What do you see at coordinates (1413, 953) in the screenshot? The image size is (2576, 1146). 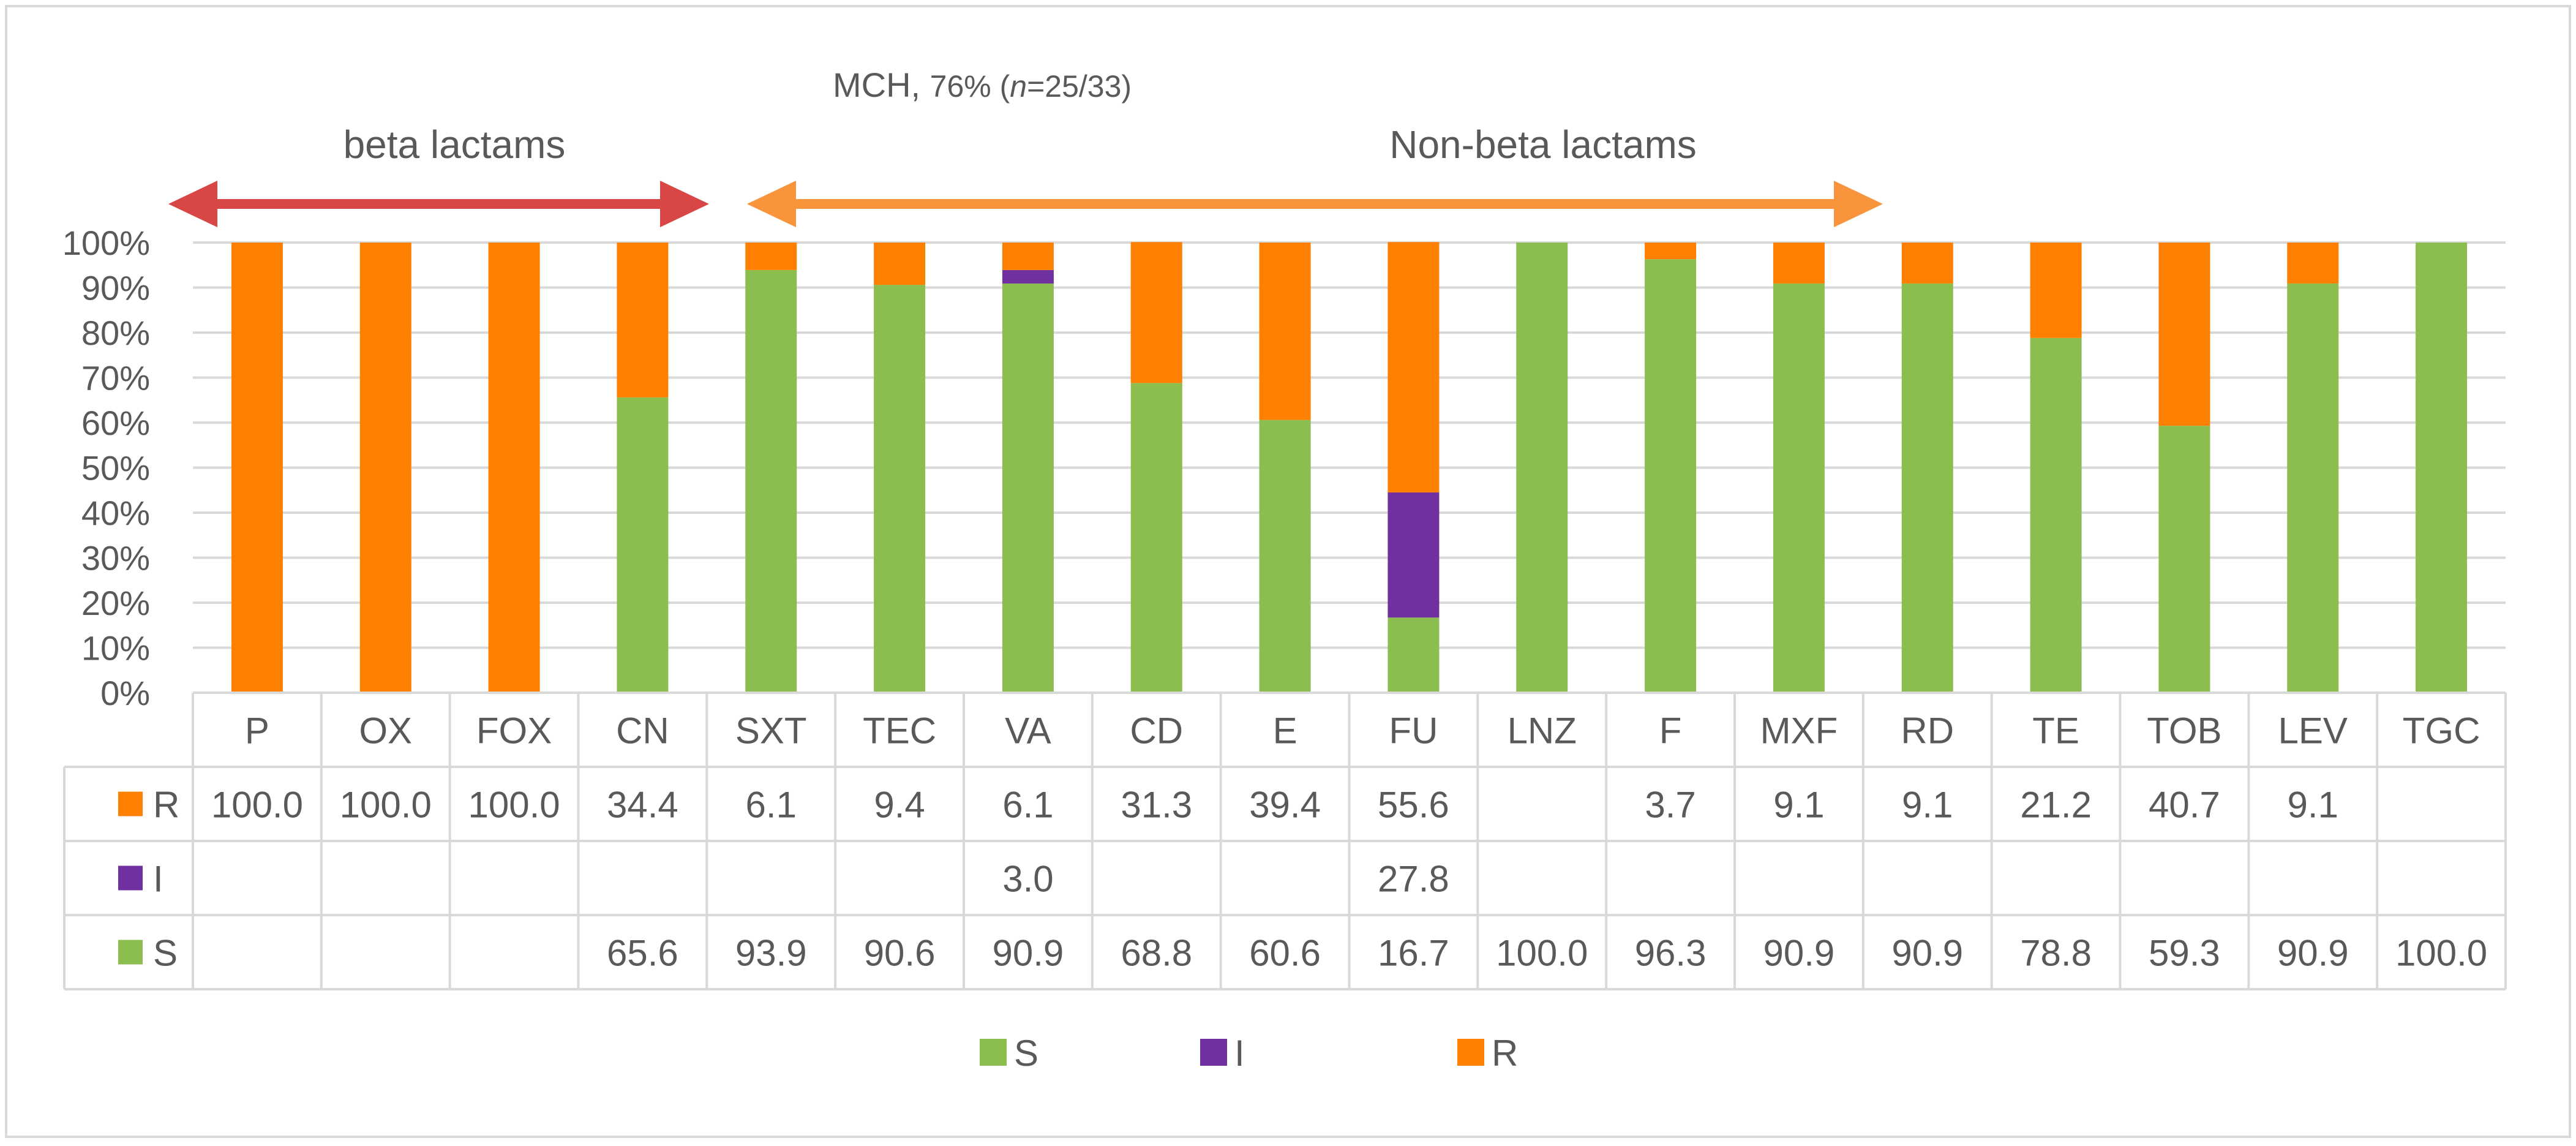 I see `table-cell-value: 16.7` at bounding box center [1413, 953].